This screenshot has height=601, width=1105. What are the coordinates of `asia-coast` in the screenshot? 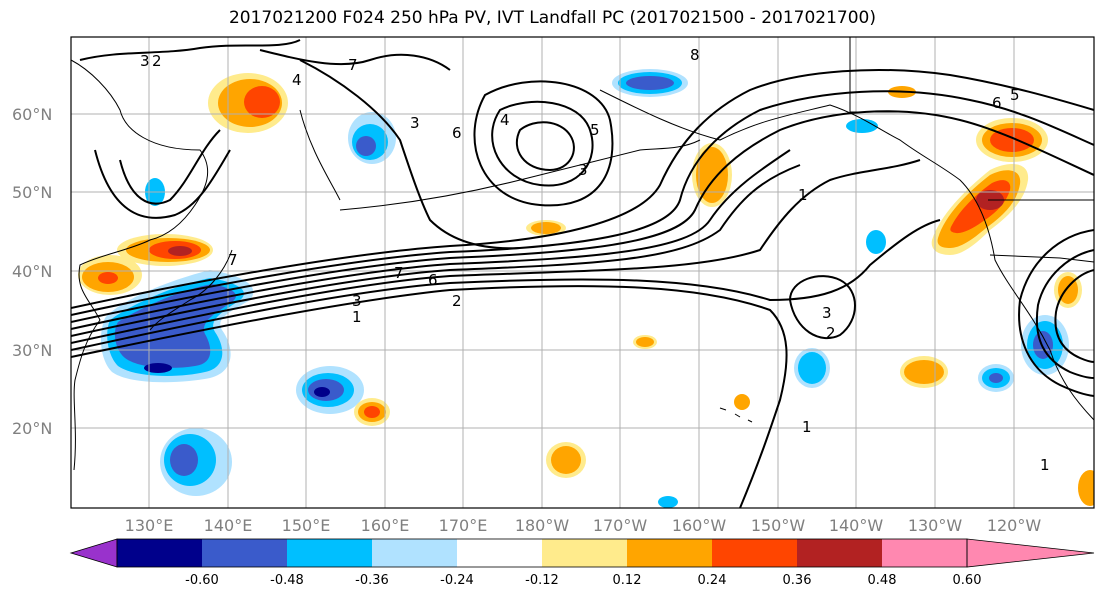 It's located at (140, 265).